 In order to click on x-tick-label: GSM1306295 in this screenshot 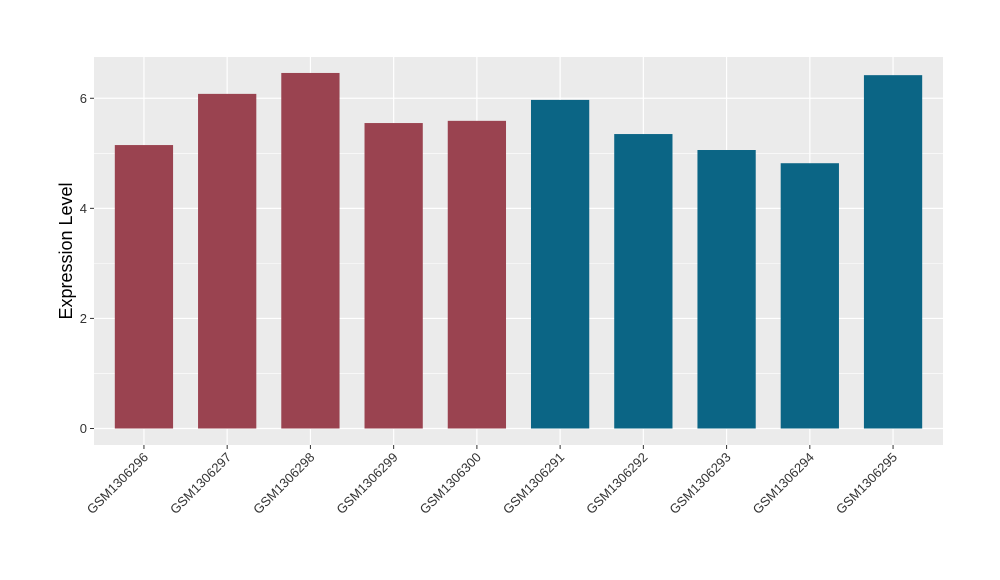, I will do `click(866, 483)`.